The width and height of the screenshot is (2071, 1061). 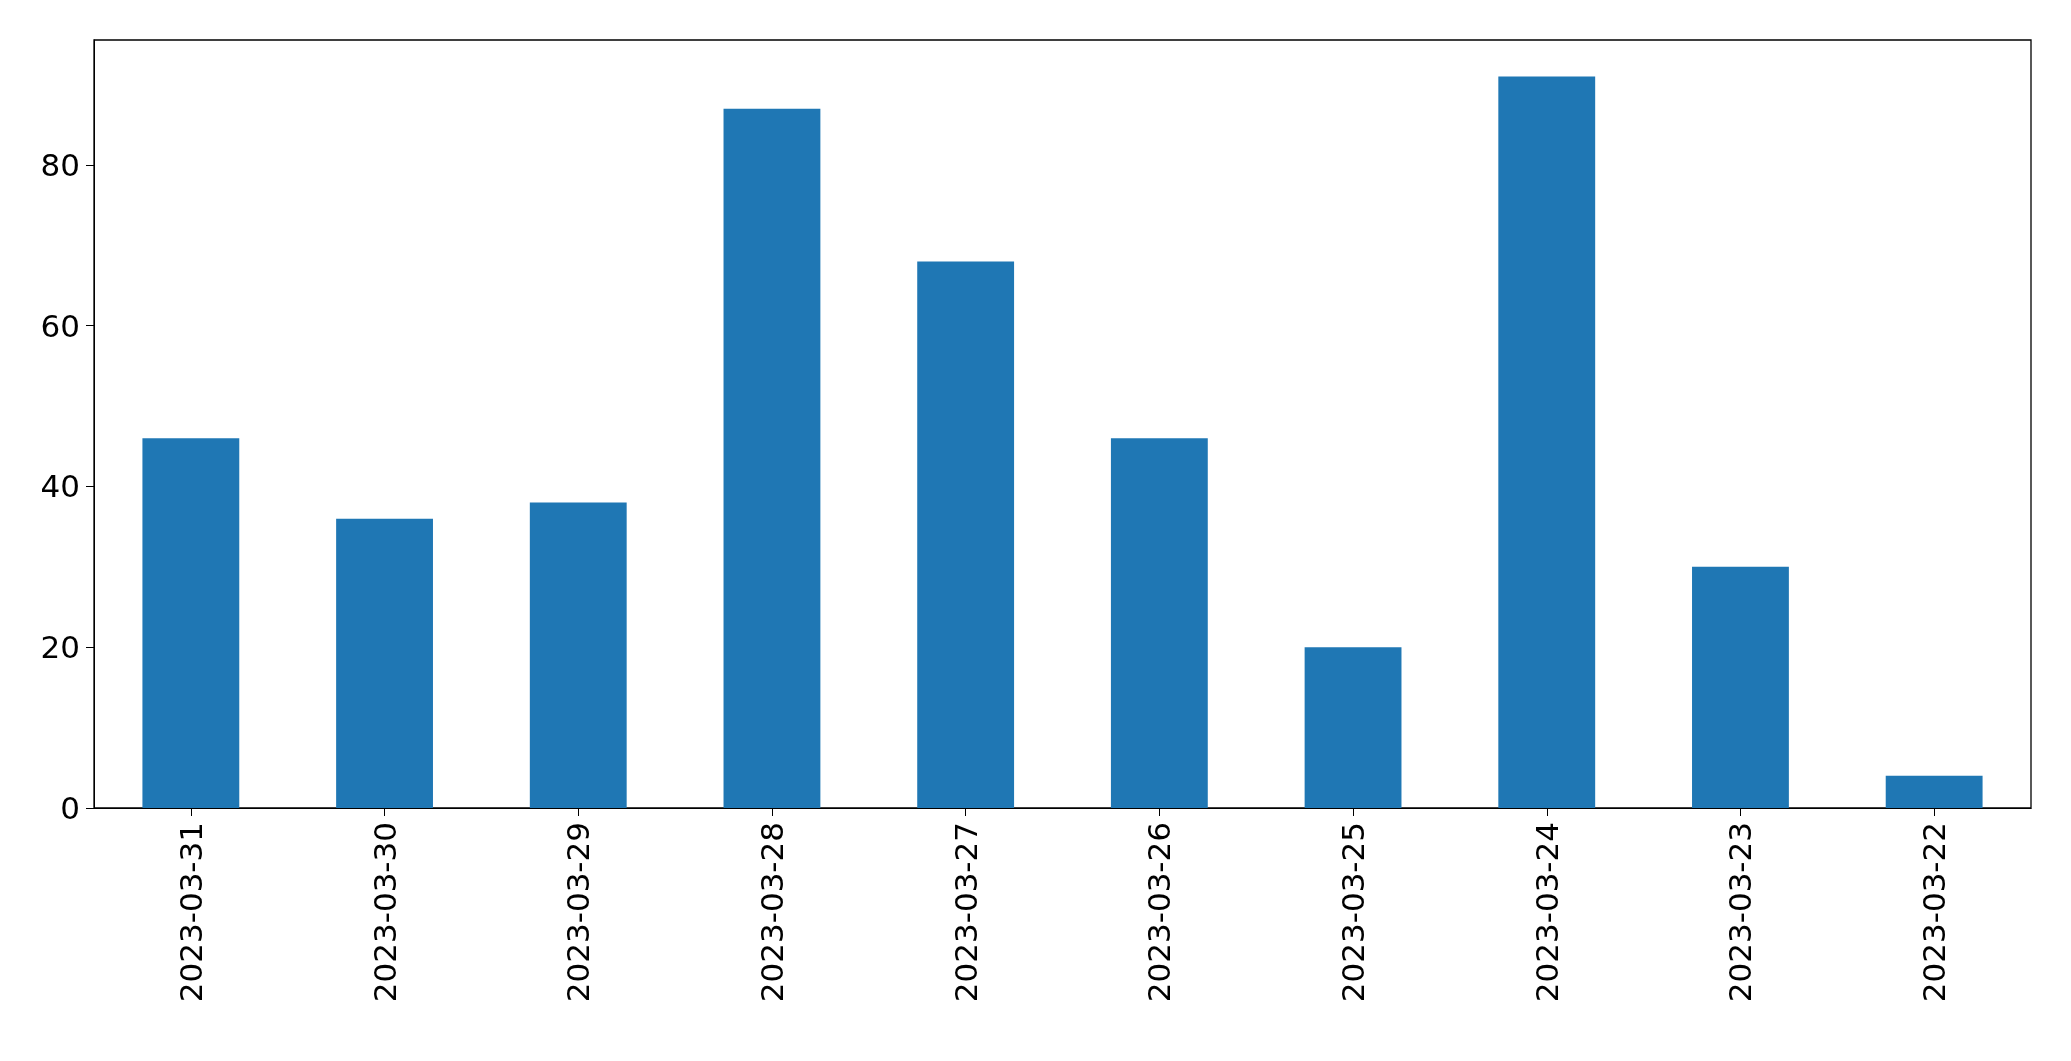 What do you see at coordinates (578, 912) in the screenshot?
I see `x-tick-label: 2023-03-29` at bounding box center [578, 912].